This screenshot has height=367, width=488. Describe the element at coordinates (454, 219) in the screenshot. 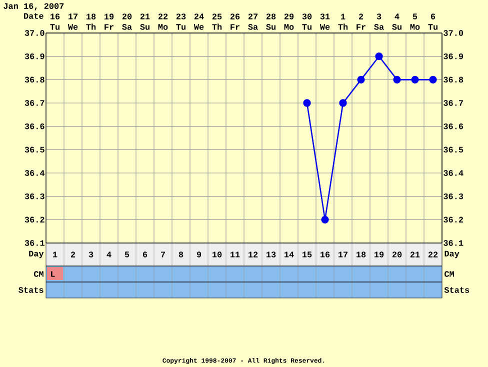

I see `y2-tick-label: 36.2` at that location.